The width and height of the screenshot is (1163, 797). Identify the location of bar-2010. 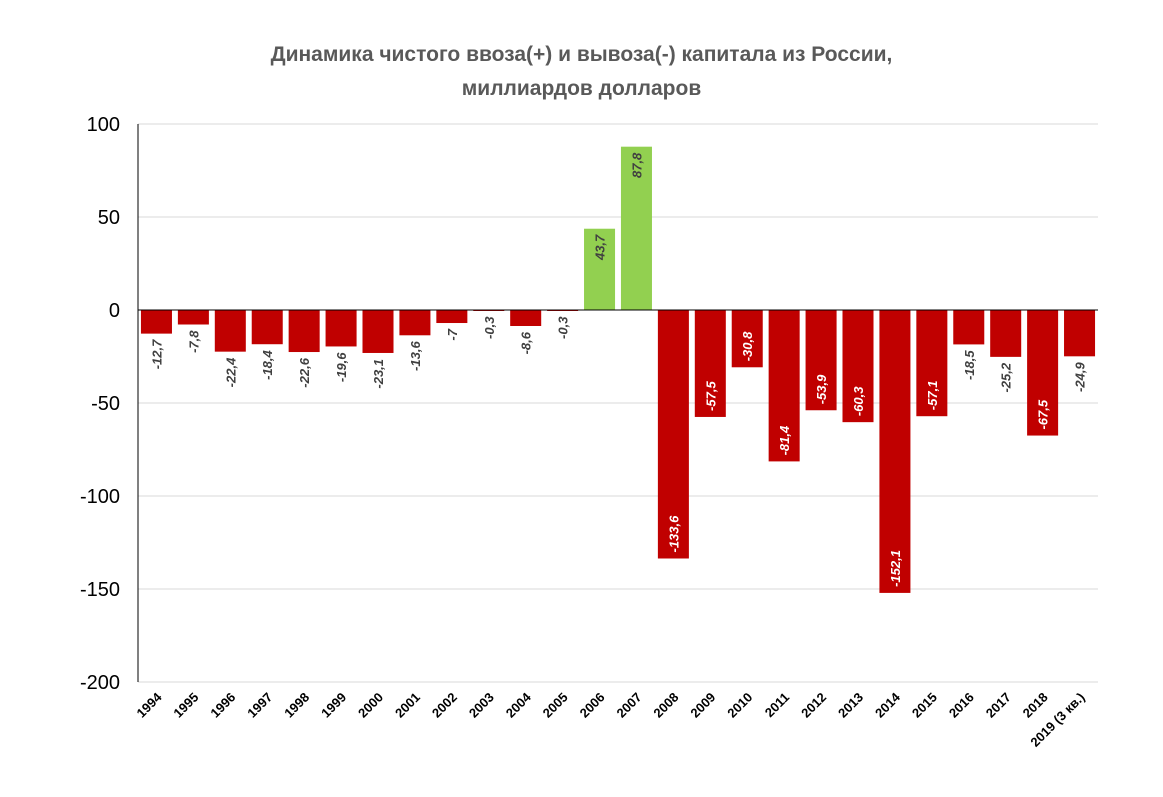
(747, 339).